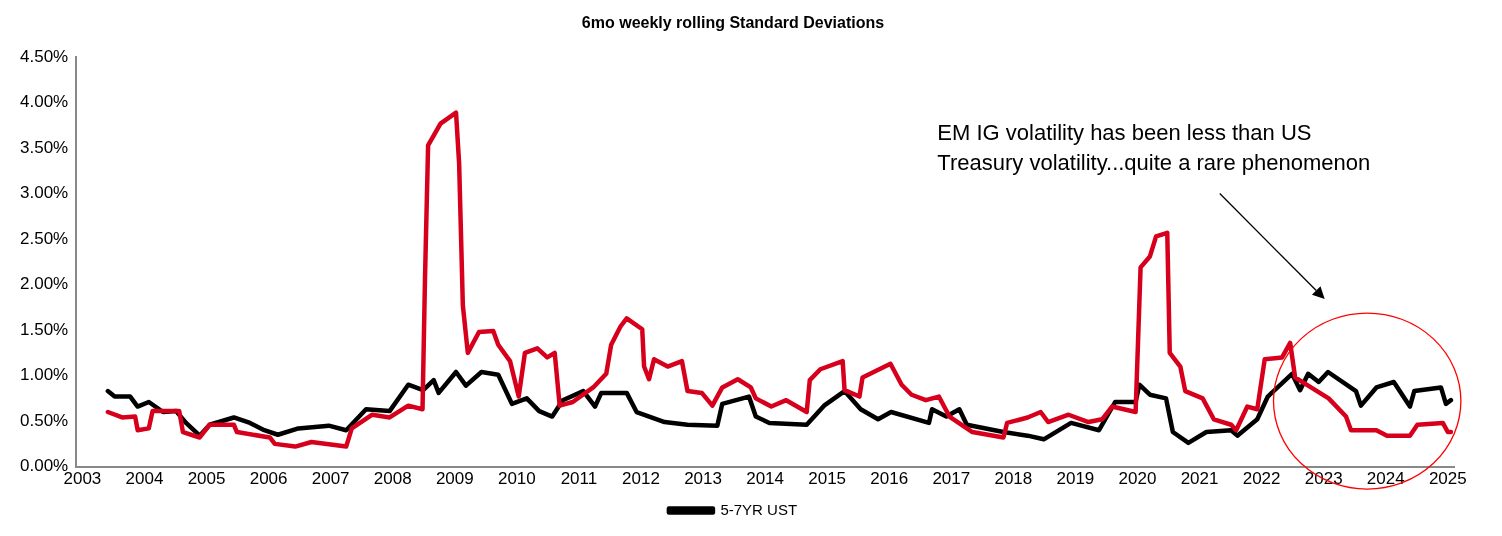  What do you see at coordinates (44, 375) in the screenshot?
I see `y-tick-label: 1.00%` at bounding box center [44, 375].